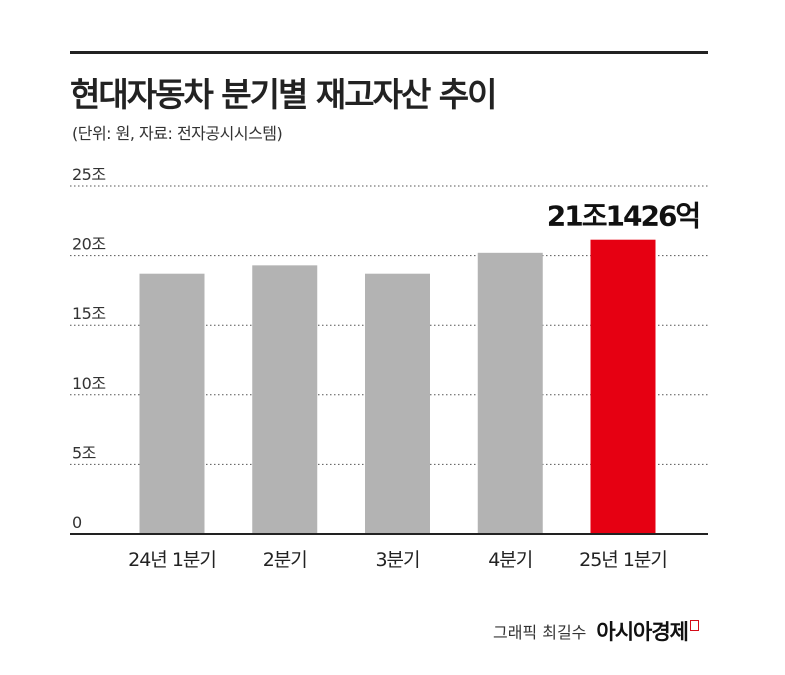 Image resolution: width=785 pixels, height=675 pixels. I want to click on bar-highlight, so click(623, 386).